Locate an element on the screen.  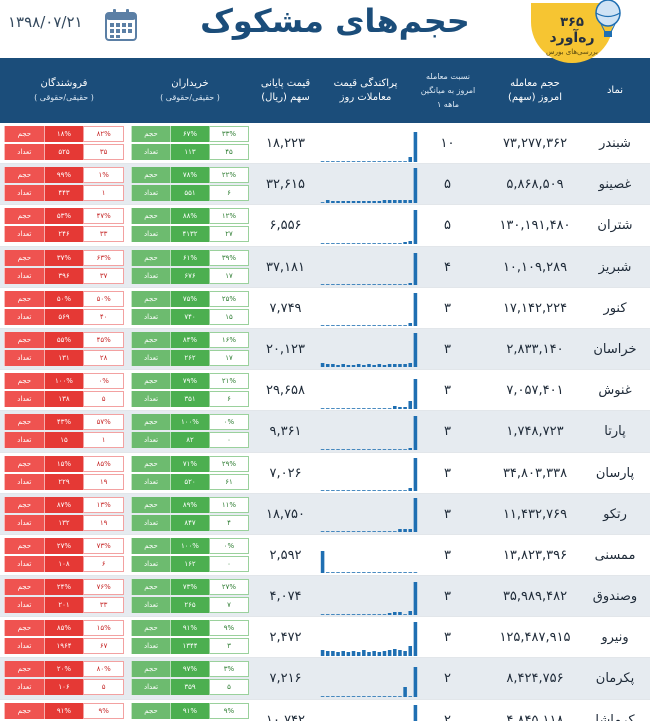
symbol-cell: پارسان is located at coordinates (615, 473).